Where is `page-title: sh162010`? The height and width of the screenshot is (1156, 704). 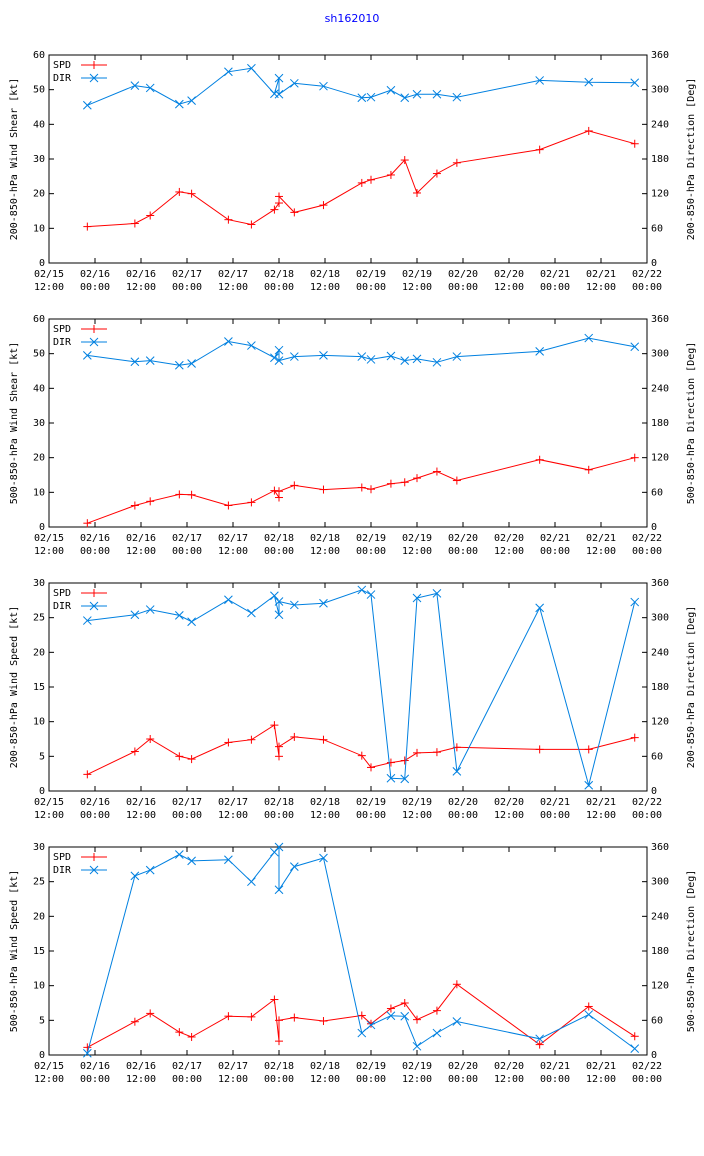
page-title: sh162010 is located at coordinates (352, 18).